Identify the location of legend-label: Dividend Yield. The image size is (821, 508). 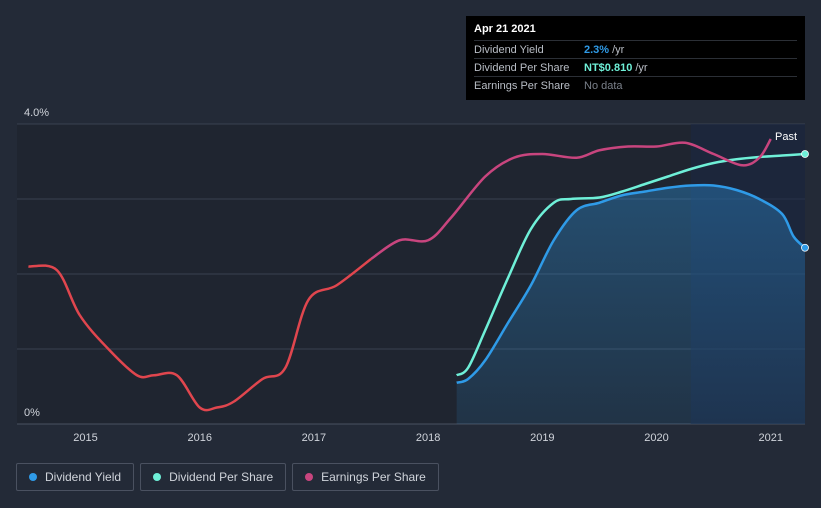
(83, 477).